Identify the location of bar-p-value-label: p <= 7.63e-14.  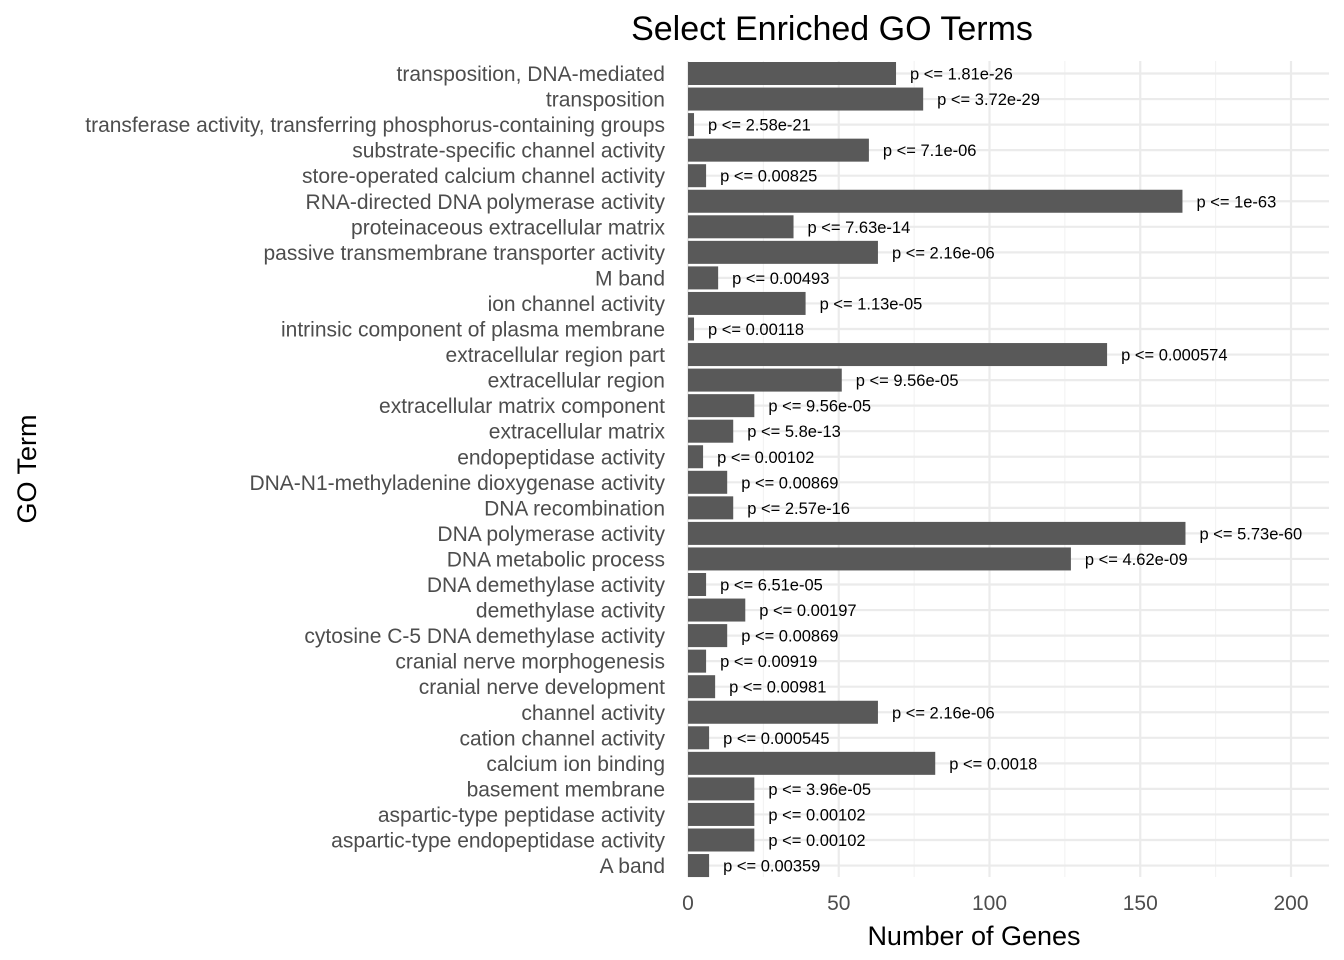
(859, 228).